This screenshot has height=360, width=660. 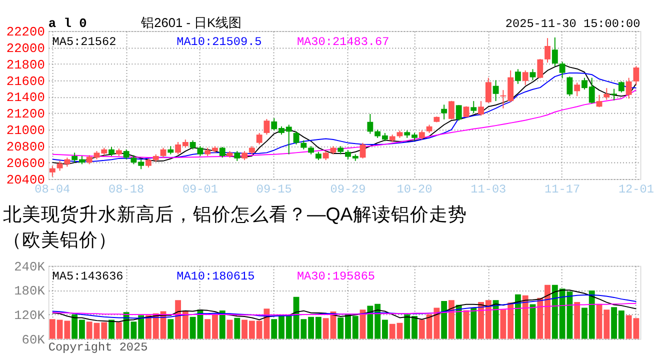 What do you see at coordinates (636, 189) in the screenshot?
I see `x-tick-label: 12-01` at bounding box center [636, 189].